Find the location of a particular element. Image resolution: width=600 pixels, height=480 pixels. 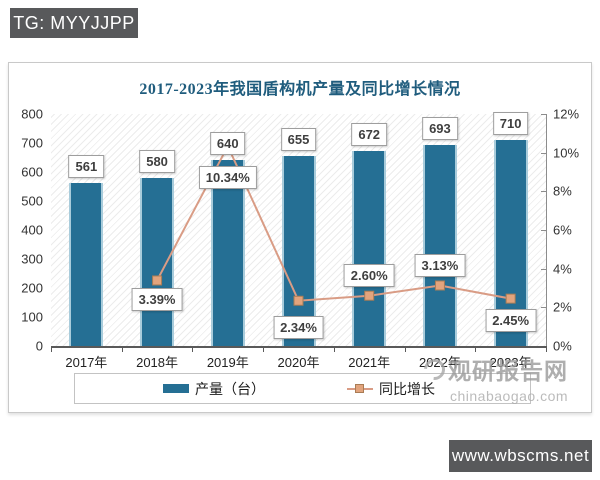

y-axis-right-tick-label: 10% is located at coordinates (566, 153).